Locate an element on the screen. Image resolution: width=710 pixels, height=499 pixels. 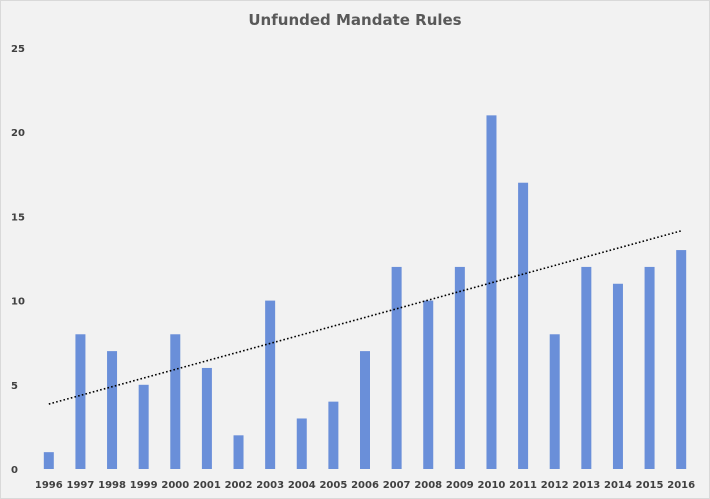
bar-1997 is located at coordinates (80, 401).